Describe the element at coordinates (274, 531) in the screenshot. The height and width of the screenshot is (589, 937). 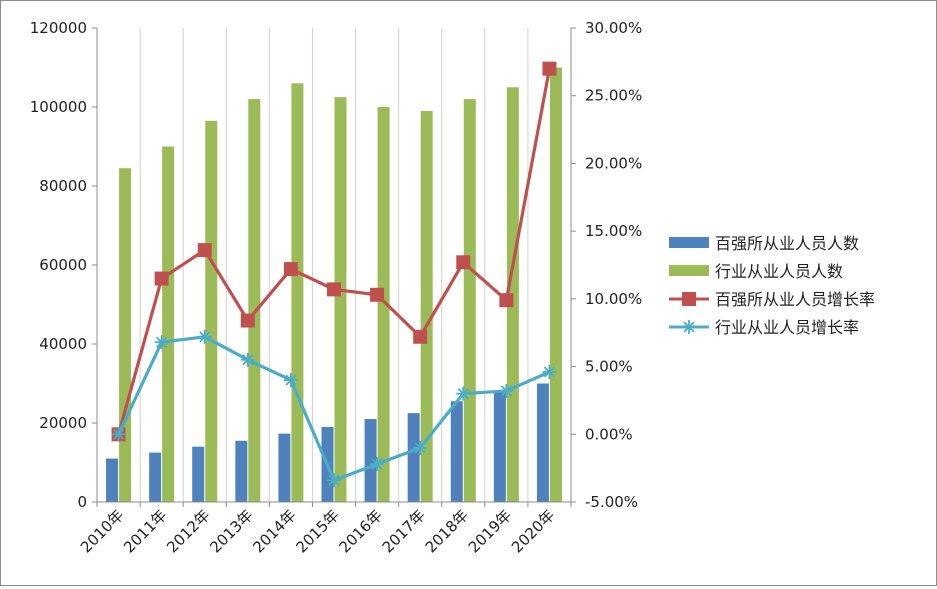
I see `x-tick-label: 2014年` at that location.